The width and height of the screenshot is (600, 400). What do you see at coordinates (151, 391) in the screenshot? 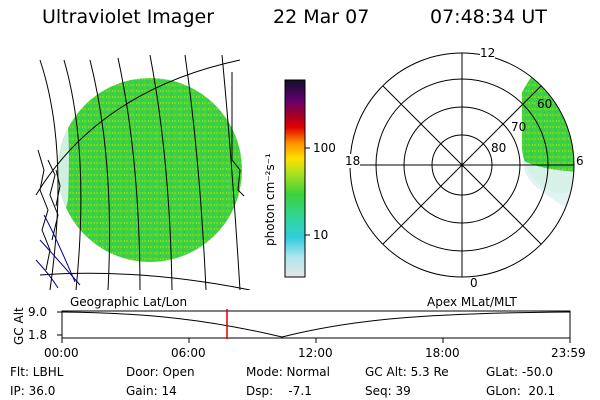
I see `gain-status: Gain: 14` at bounding box center [151, 391].